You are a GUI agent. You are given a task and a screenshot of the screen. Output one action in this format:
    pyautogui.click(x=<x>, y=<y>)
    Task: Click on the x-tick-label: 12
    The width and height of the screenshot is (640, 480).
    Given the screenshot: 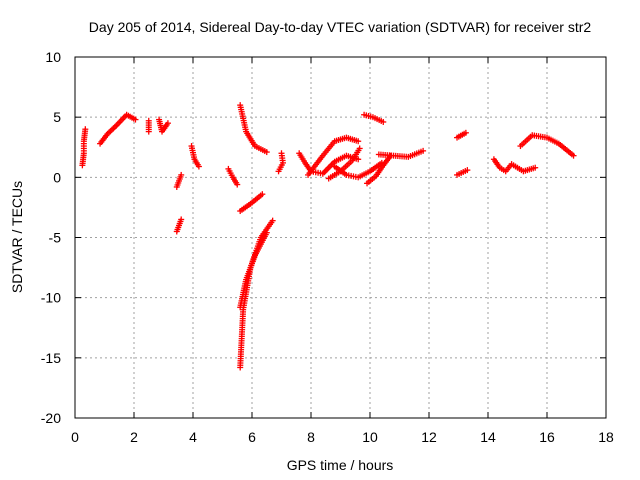 What is the action you would take?
    pyautogui.click(x=429, y=437)
    